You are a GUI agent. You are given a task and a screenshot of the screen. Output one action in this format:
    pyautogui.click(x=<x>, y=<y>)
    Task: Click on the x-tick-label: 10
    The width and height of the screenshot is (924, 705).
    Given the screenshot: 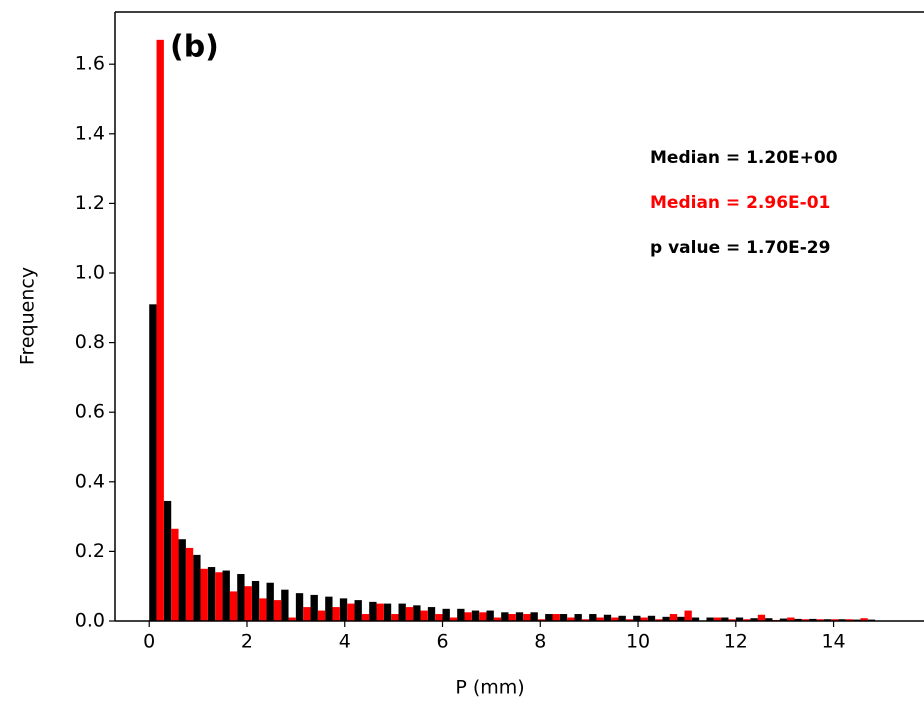 What is the action you would take?
    pyautogui.click(x=638, y=642)
    